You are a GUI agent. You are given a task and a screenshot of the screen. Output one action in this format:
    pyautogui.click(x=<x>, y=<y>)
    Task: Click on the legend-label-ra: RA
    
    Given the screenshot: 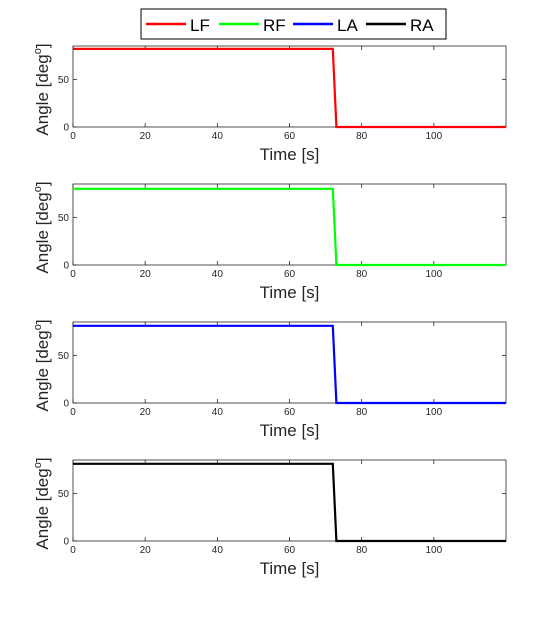 What is the action you would take?
    pyautogui.click(x=422, y=25)
    